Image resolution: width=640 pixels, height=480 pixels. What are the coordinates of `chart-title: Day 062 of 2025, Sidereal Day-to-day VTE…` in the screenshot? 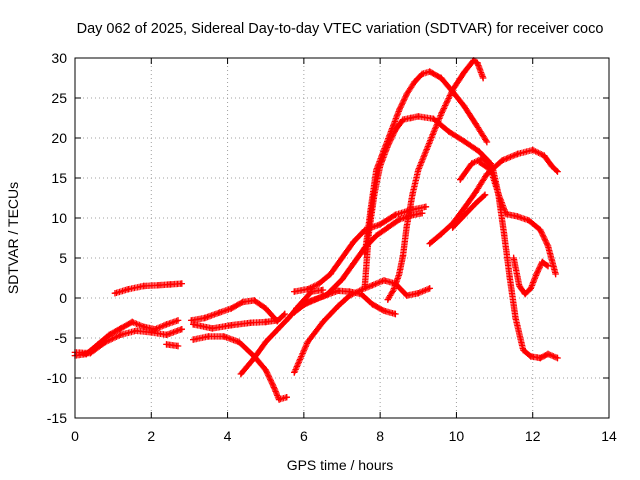 It's located at (340, 29).